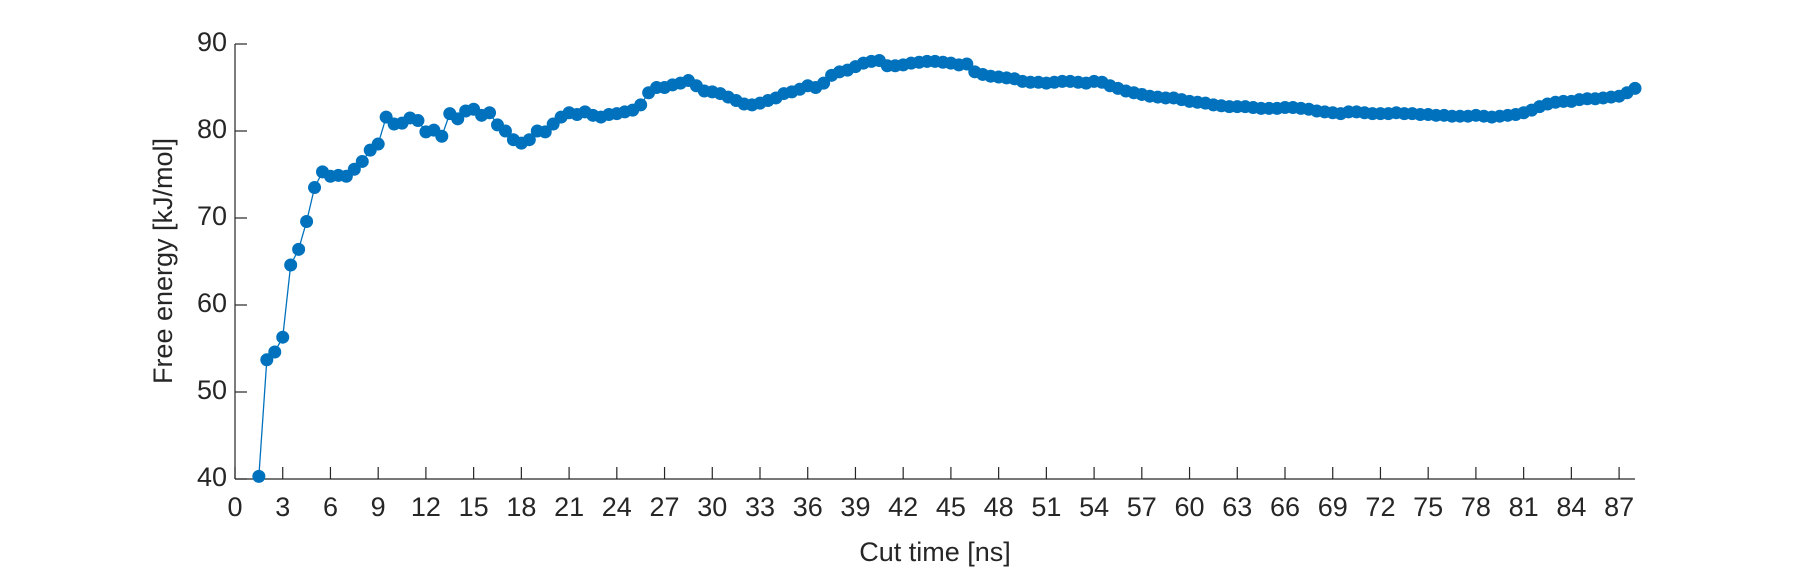 Image resolution: width=1799 pixels, height=571 pixels. Describe the element at coordinates (1190, 507) in the screenshot. I see `x-tick-label: 60` at that location.